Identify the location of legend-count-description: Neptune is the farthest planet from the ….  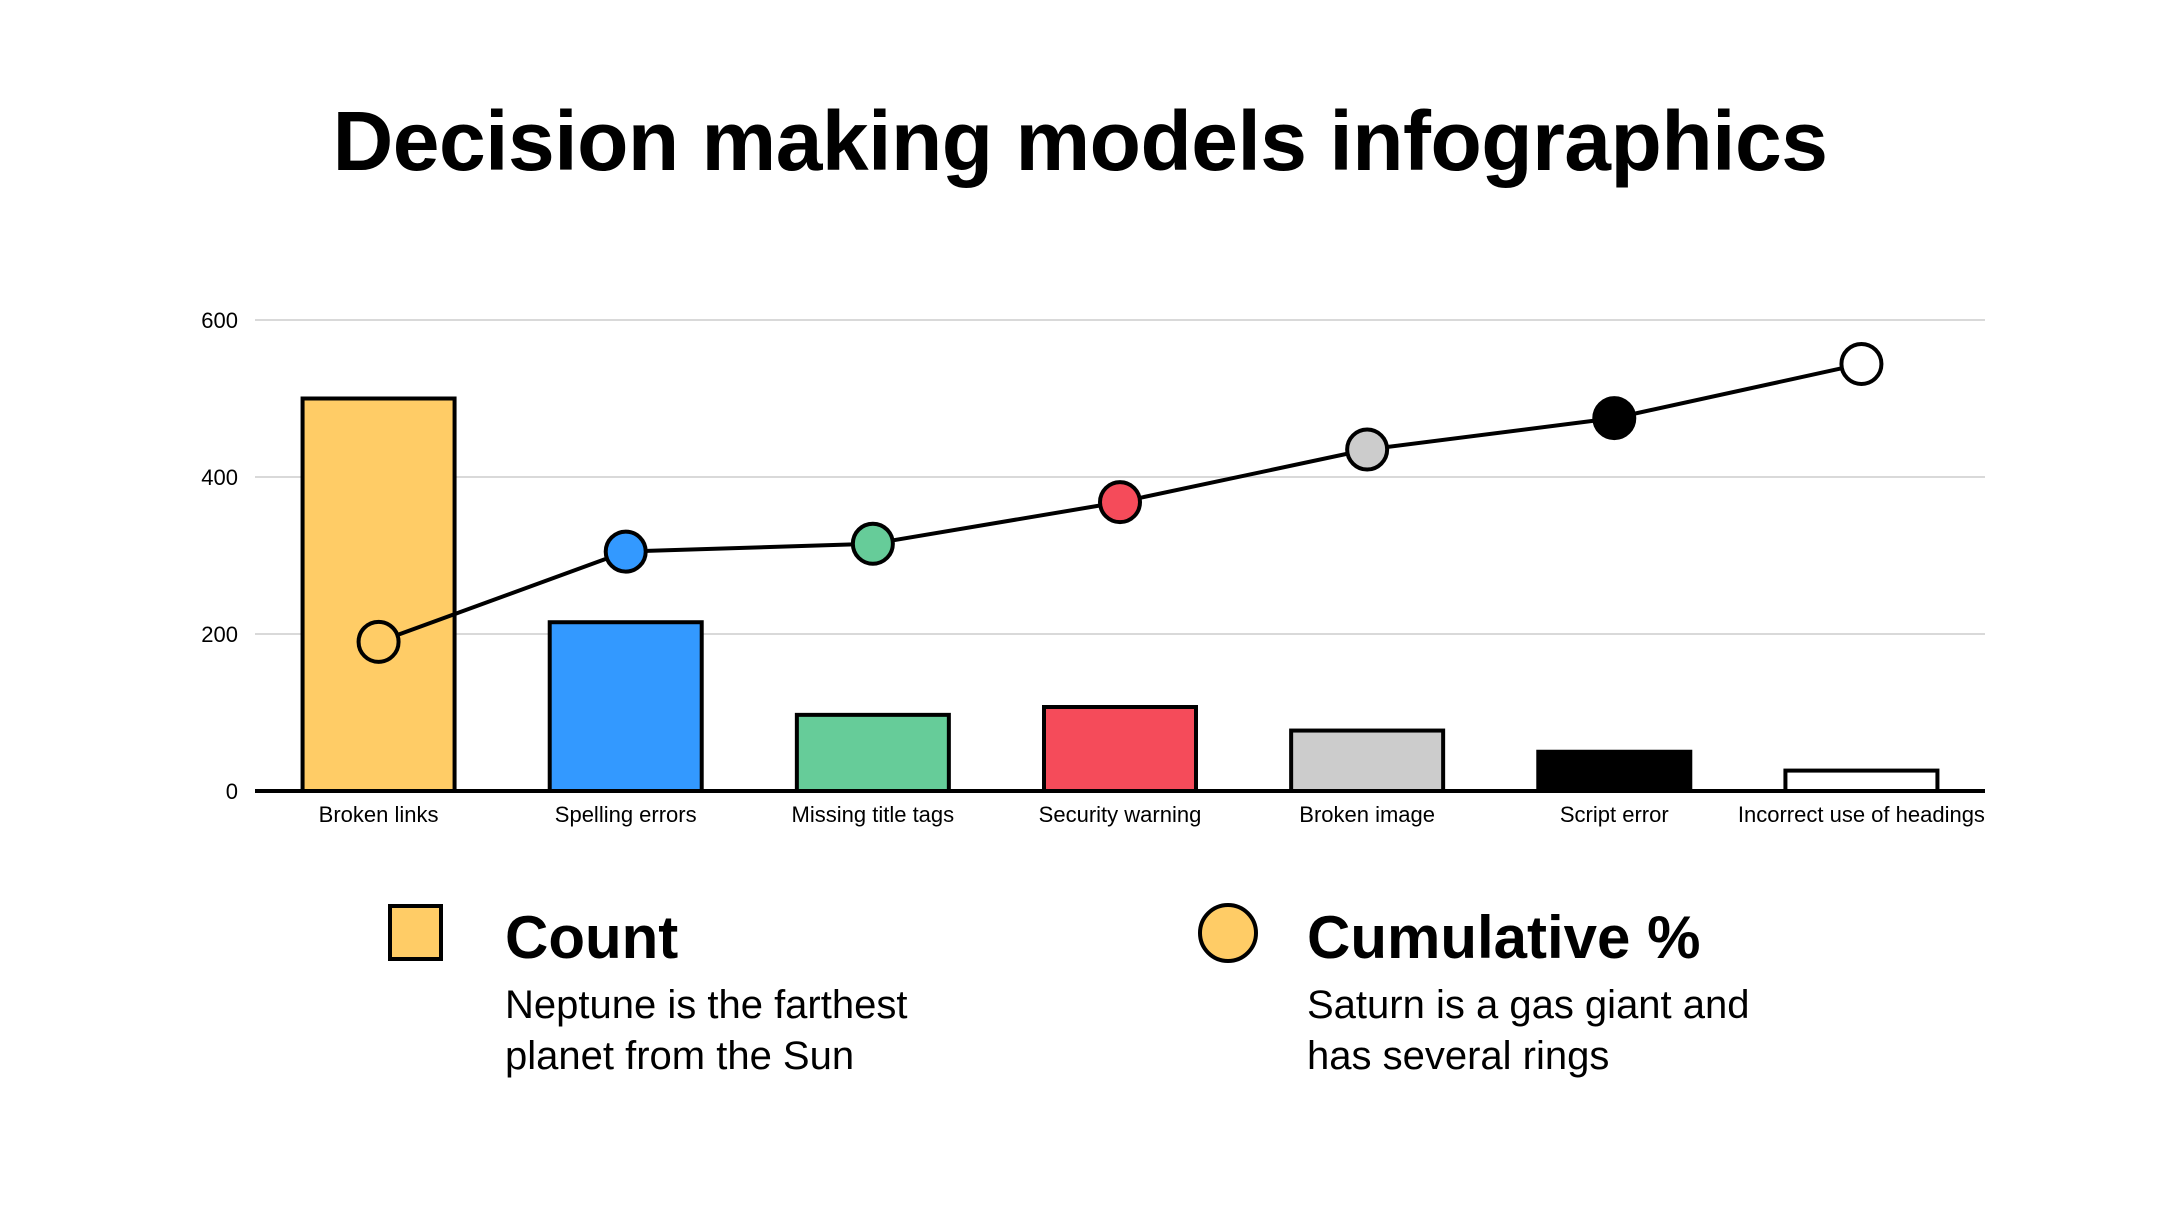
(706, 1030).